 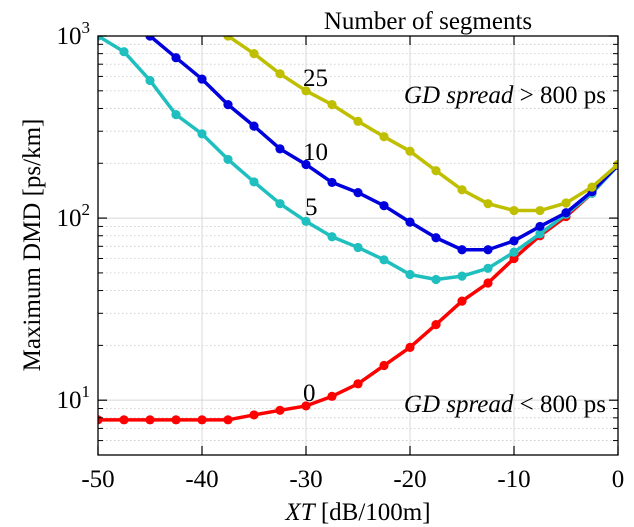 I want to click on annotation-high: GD spread > 800 ps, so click(x=505, y=95).